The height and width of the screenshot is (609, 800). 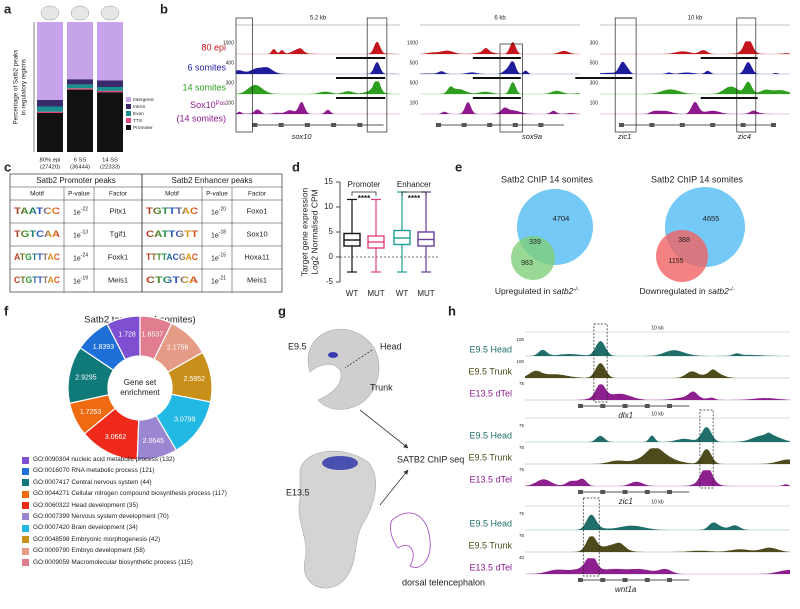 I want to click on table-header: Satb2 Enhancer peaks, so click(x=212, y=180).